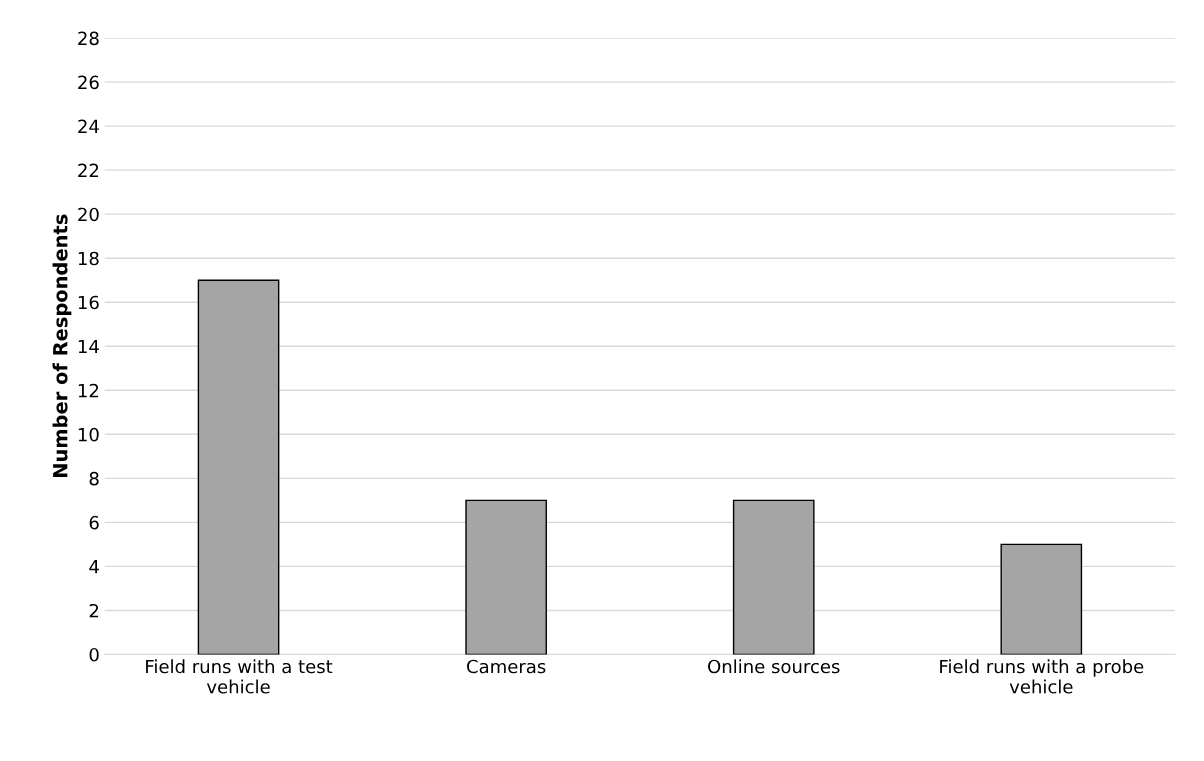  Describe the element at coordinates (88, 258) in the screenshot. I see `y-tick-label: 18` at that location.